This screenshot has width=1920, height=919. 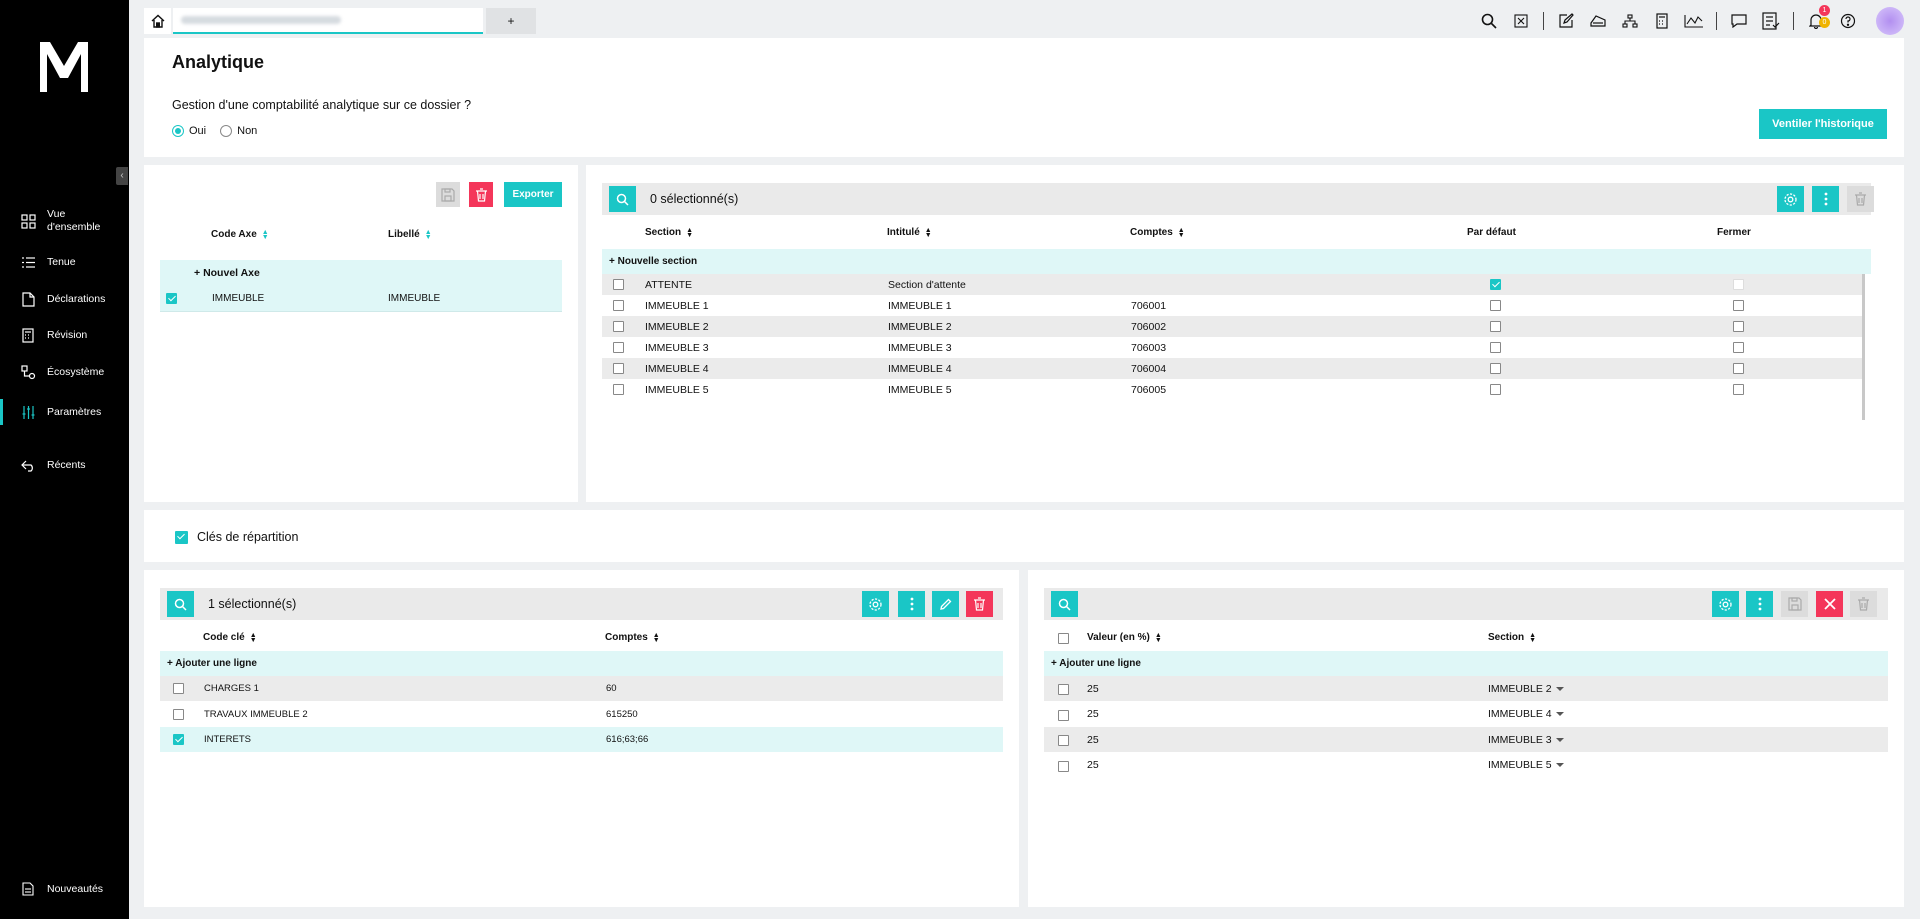 I want to click on calculator-icon, so click(x=1662, y=21).